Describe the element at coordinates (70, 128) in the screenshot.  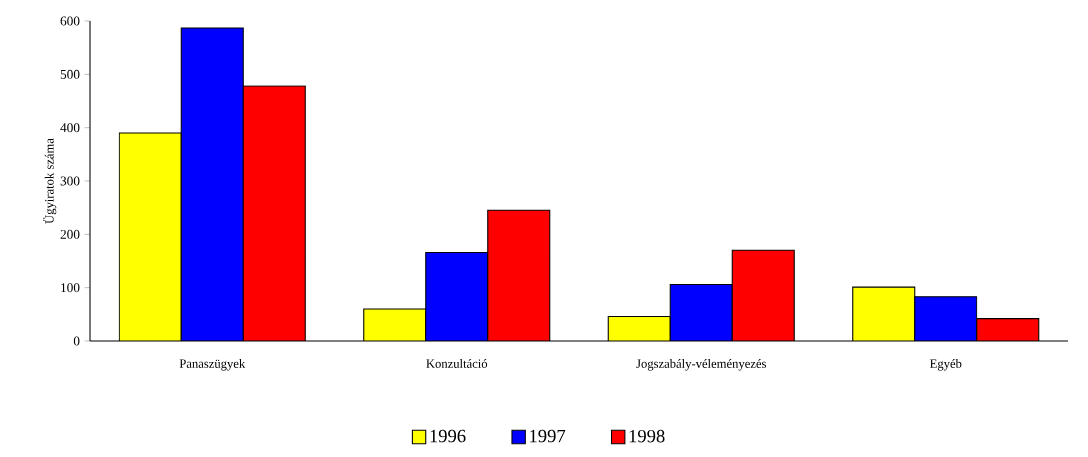
I see `y-tick-label: 400` at that location.